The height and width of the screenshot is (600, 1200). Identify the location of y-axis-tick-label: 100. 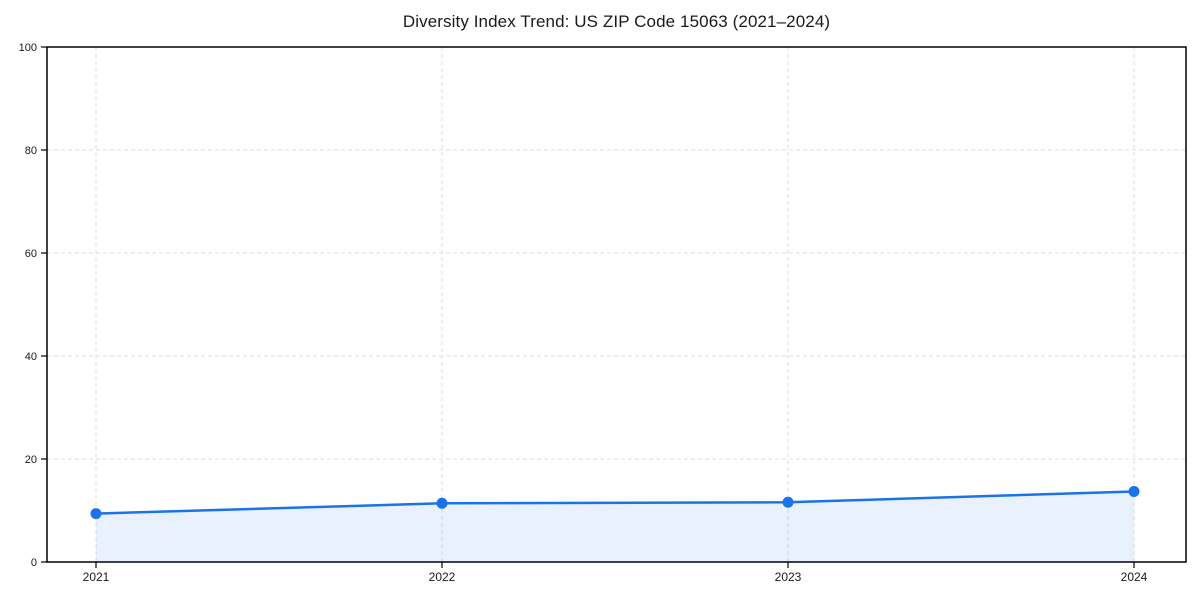
(28, 48).